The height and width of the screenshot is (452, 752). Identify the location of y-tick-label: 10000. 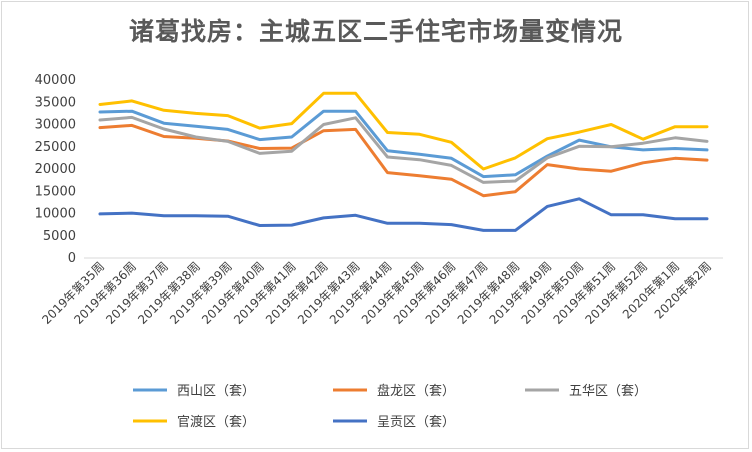
(55, 214).